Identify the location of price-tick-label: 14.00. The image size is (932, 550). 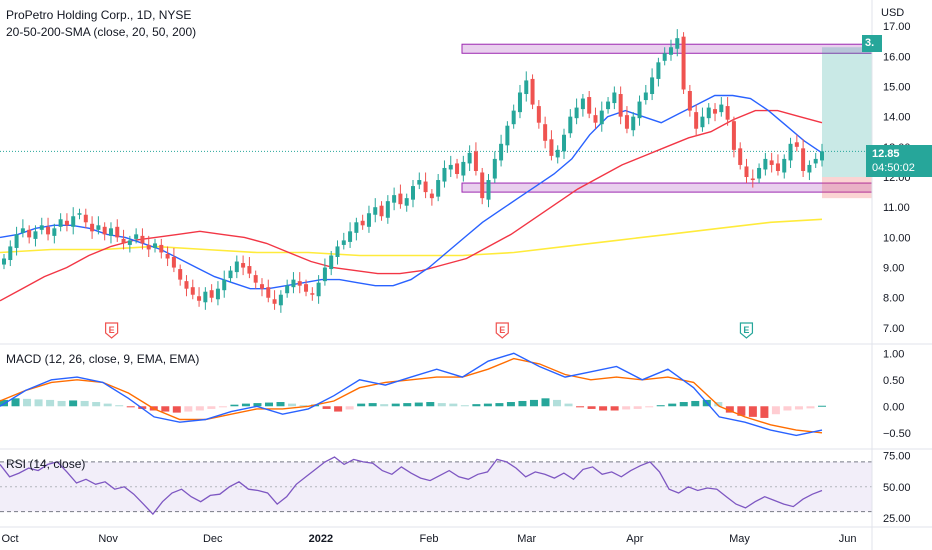
(897, 118).